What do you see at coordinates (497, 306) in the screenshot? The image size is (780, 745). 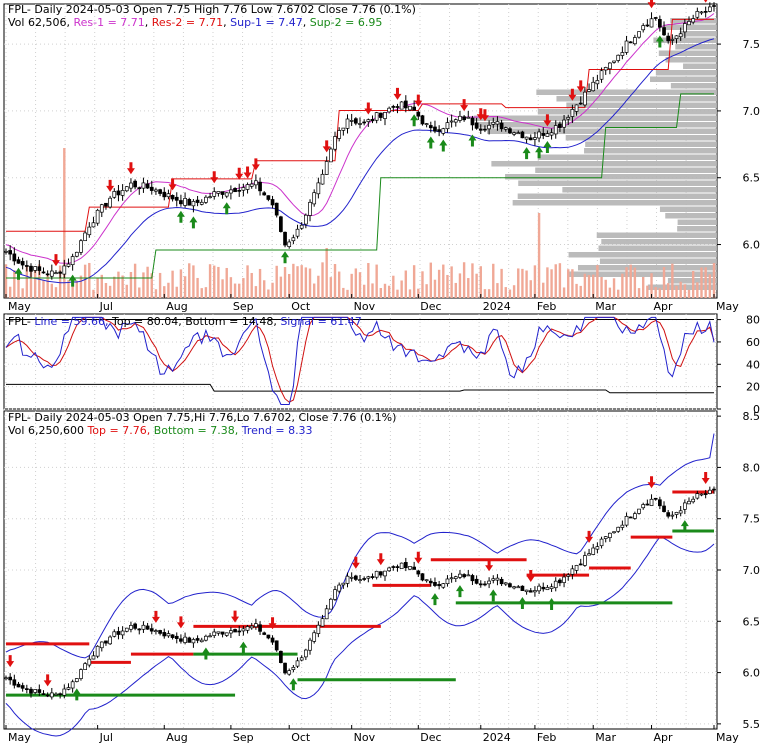 I see `price-x-tick-label: 2024` at bounding box center [497, 306].